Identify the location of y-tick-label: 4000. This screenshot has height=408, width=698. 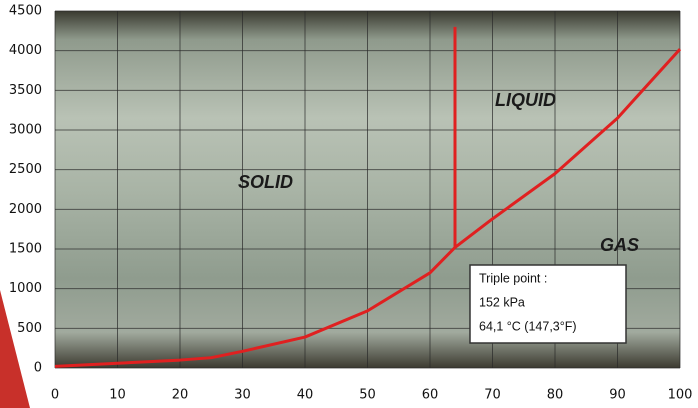
(25, 50).